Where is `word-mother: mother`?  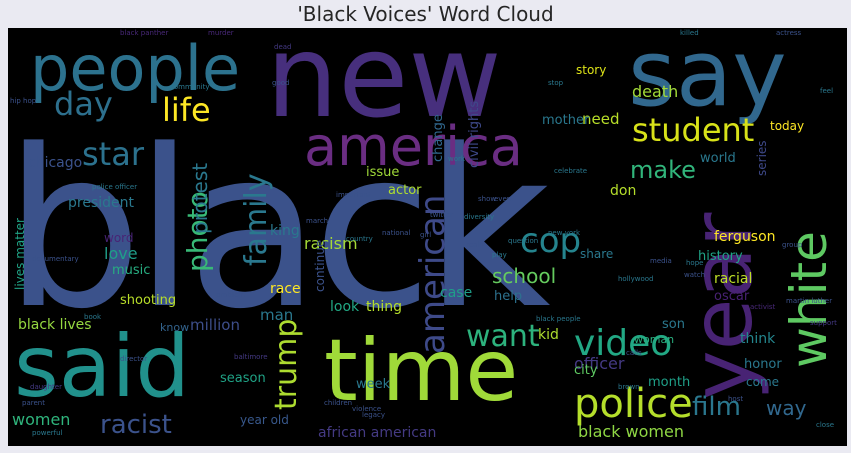 word-mother: mother is located at coordinates (566, 120).